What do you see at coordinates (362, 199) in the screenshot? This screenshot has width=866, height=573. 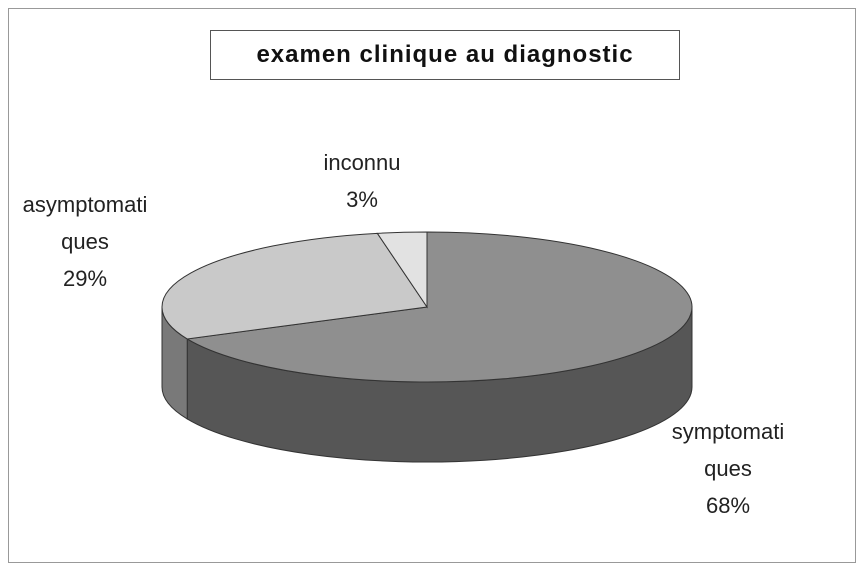 I see `value-label: 3%` at bounding box center [362, 199].